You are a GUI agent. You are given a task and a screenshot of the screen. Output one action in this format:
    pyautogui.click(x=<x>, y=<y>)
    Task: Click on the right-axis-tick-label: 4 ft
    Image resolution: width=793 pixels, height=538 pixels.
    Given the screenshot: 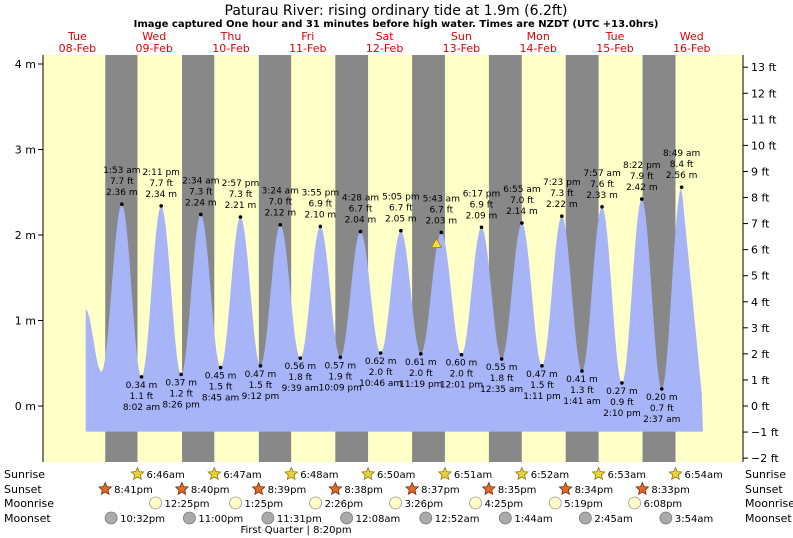 What is the action you would take?
    pyautogui.click(x=760, y=302)
    